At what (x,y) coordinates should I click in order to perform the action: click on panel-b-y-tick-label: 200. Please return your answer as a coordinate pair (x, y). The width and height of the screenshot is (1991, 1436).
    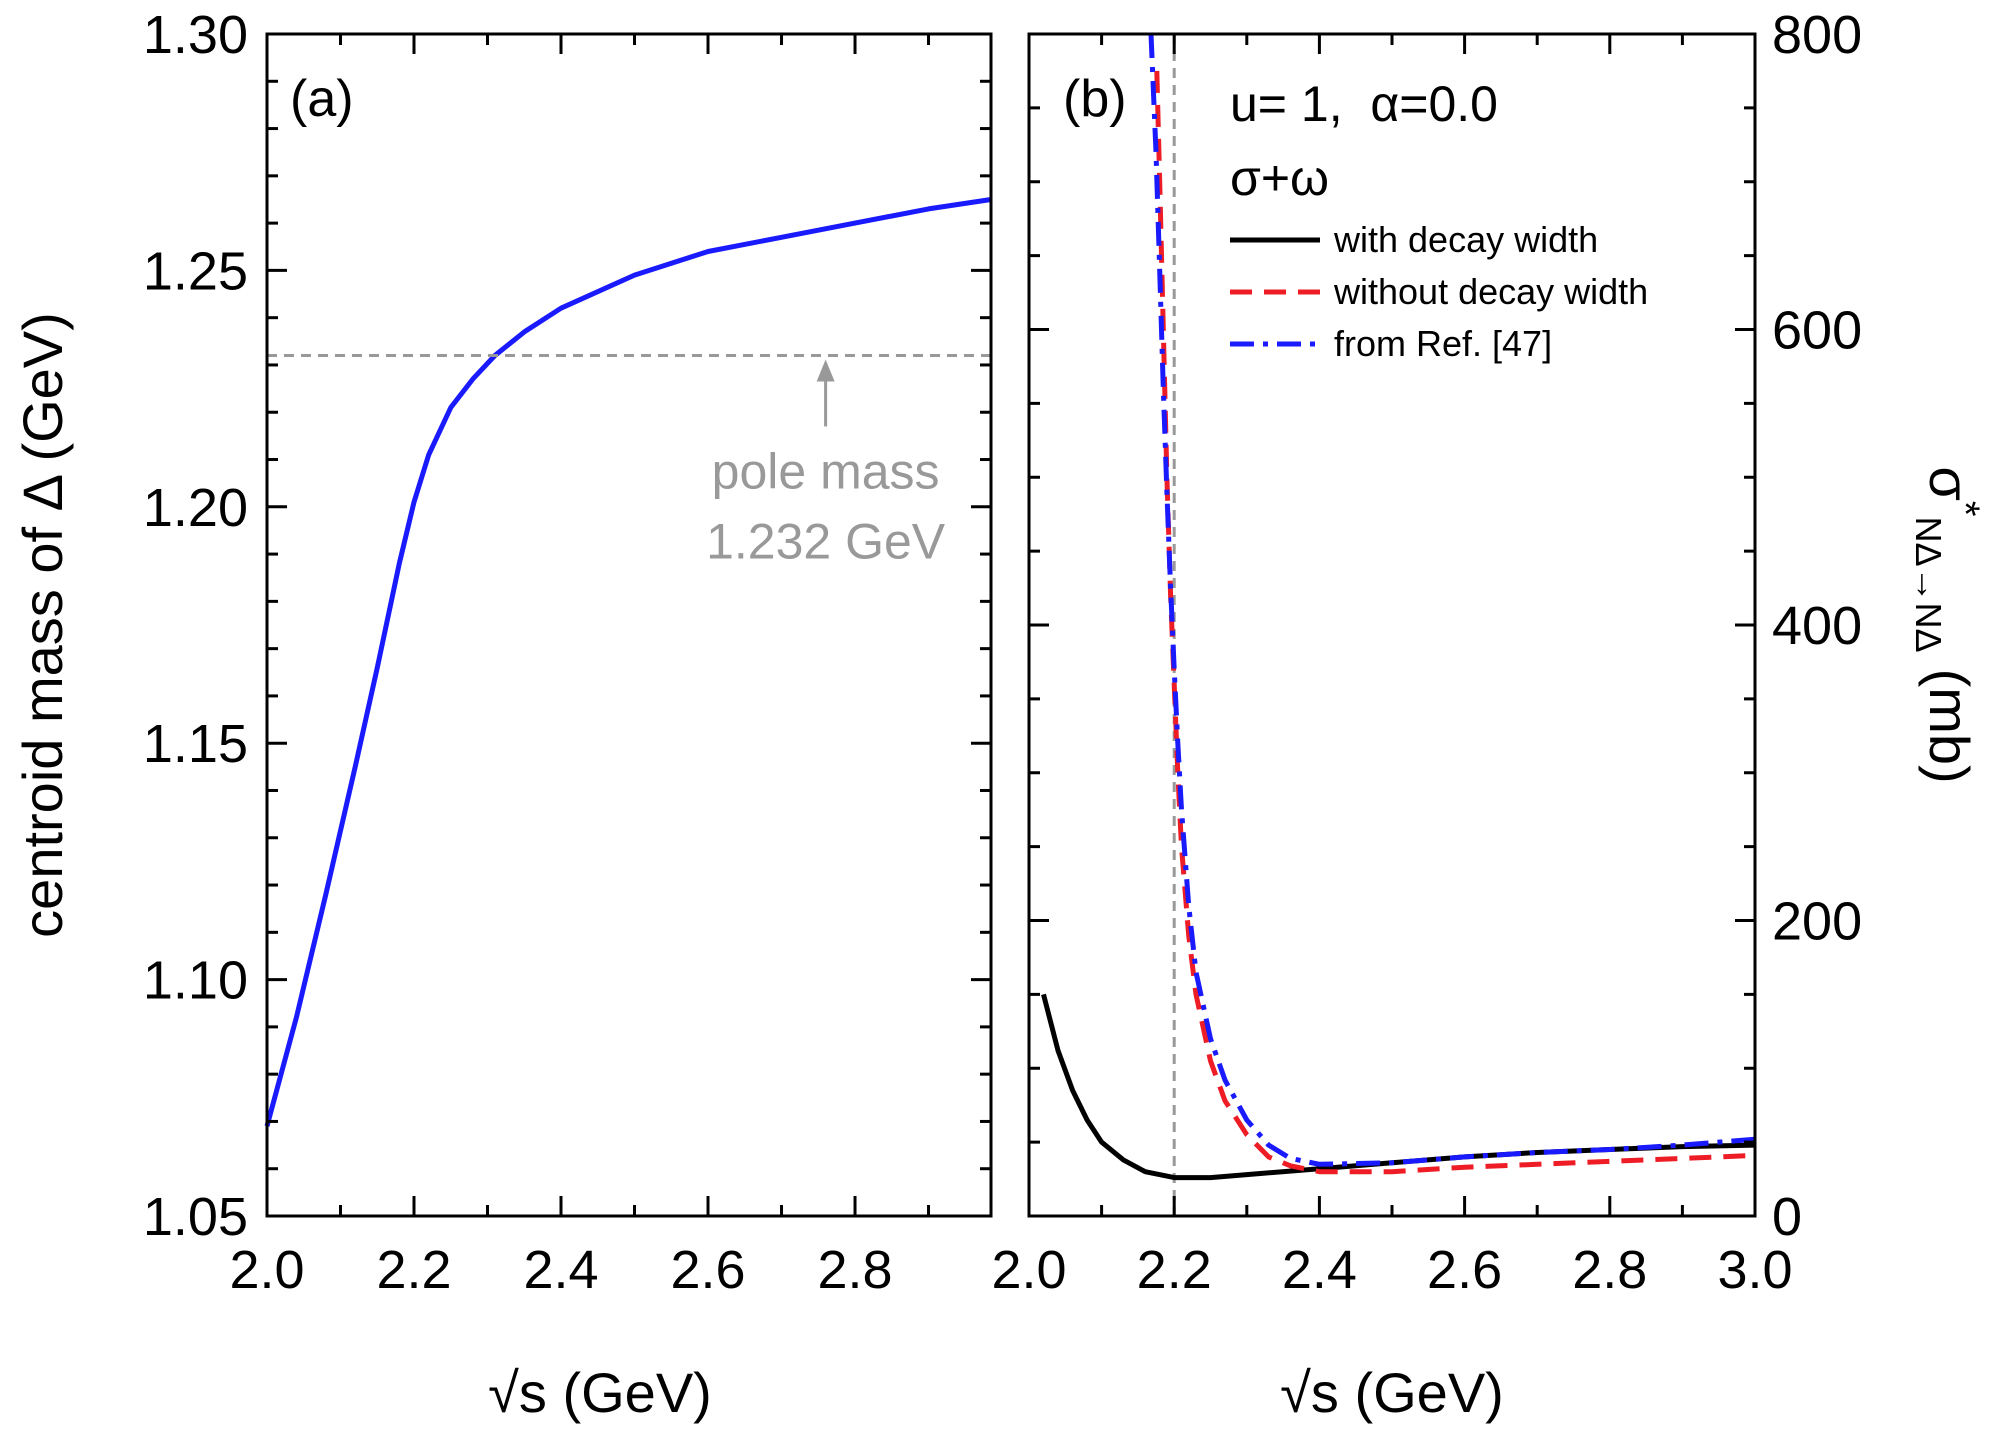
    Looking at the image, I should click on (1817, 922).